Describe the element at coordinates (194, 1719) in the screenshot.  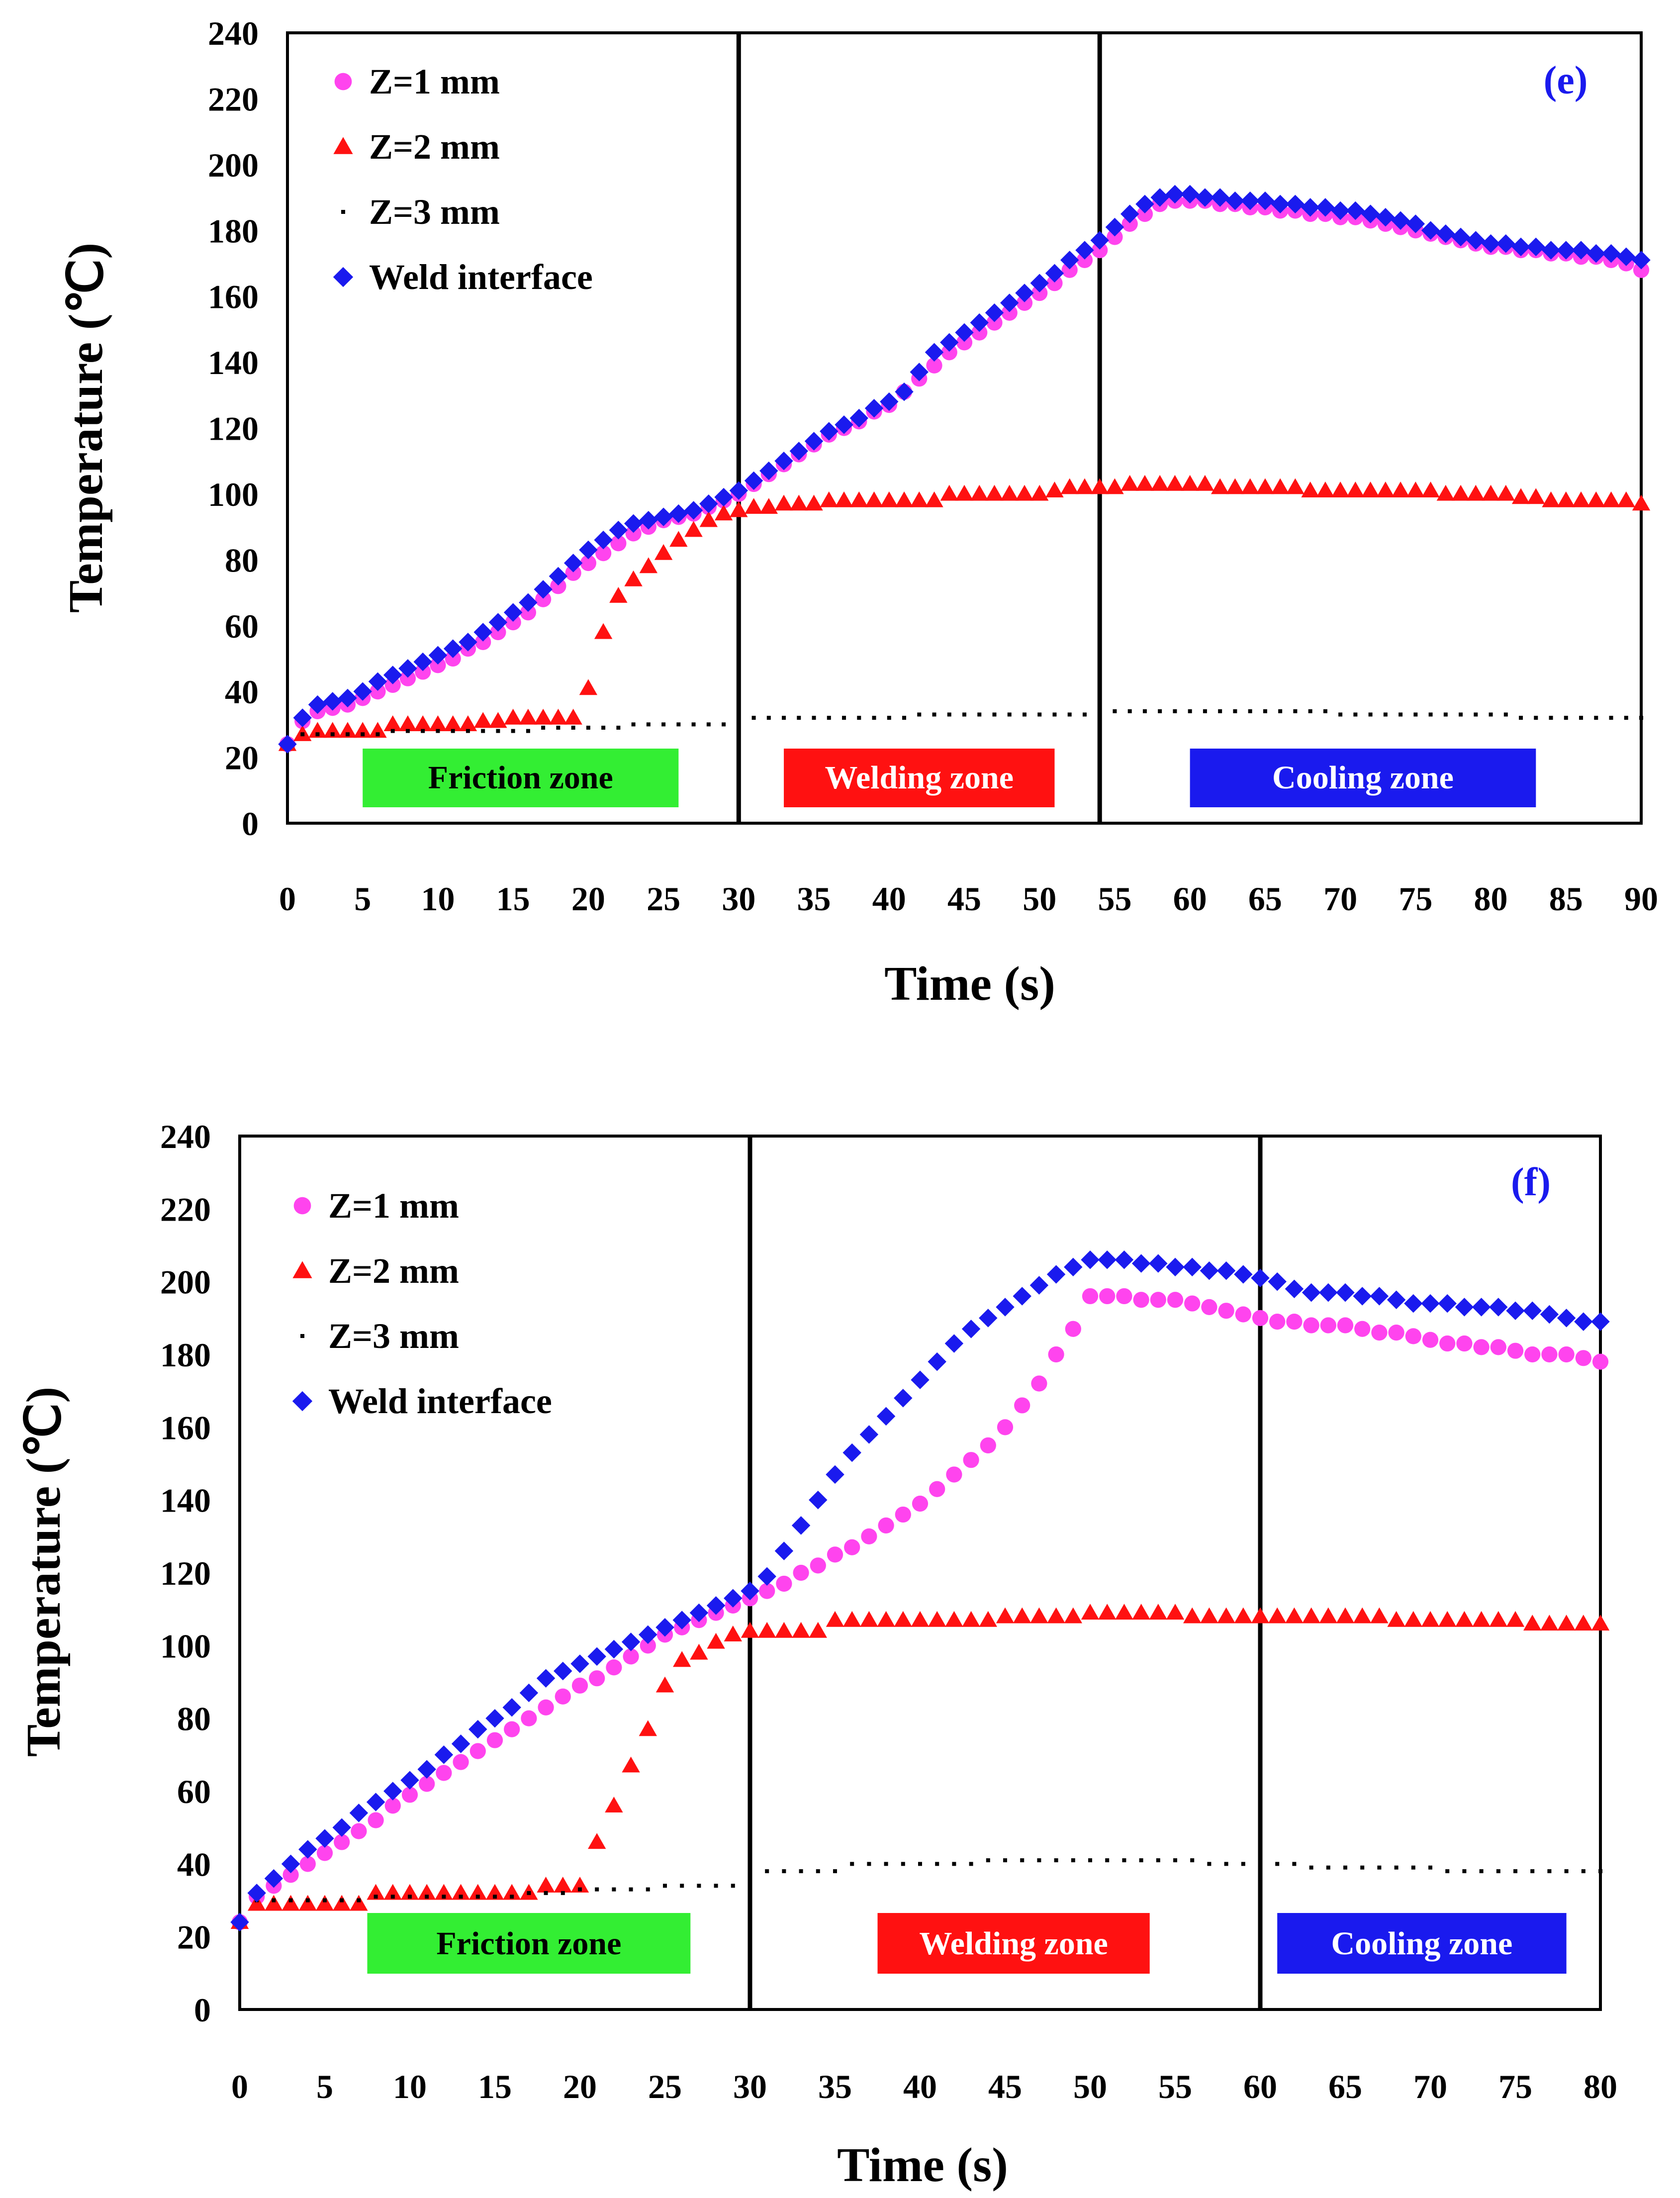
I see `y-tick-label: 80` at that location.